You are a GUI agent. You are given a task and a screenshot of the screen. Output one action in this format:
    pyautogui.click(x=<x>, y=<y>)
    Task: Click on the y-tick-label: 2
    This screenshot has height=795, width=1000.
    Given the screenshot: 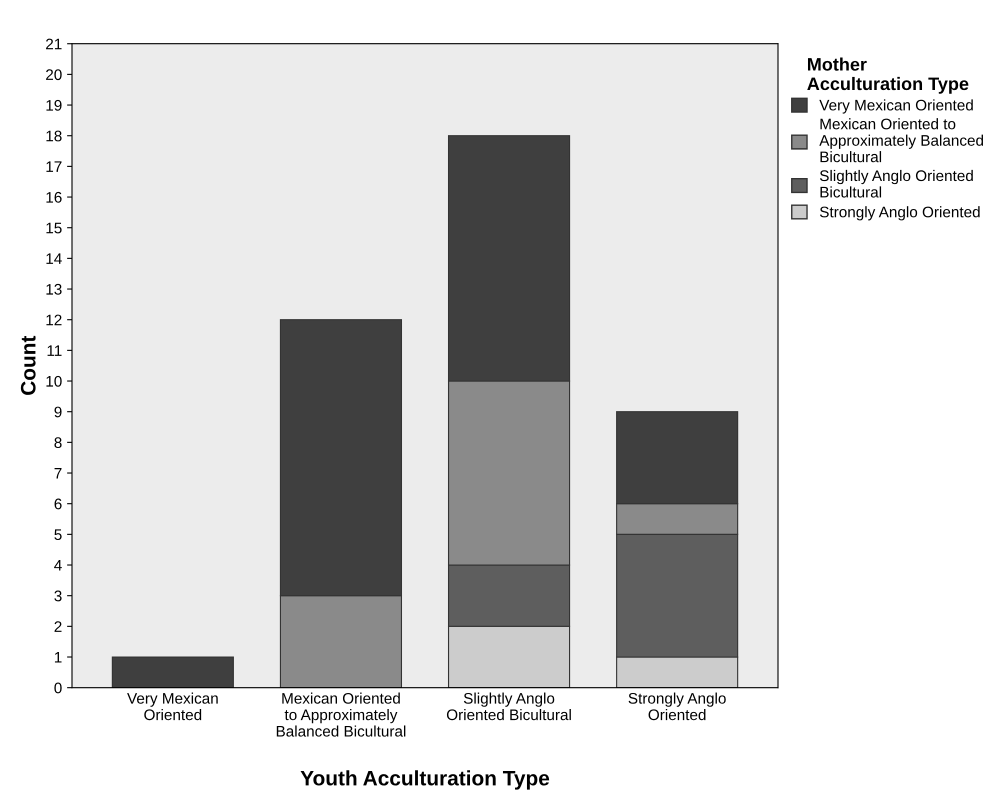 What is the action you would take?
    pyautogui.click(x=58, y=626)
    